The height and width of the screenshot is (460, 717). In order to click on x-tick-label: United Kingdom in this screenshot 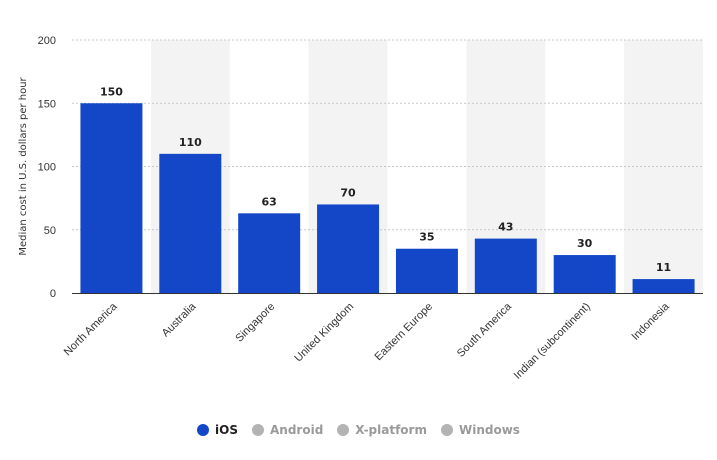, I will do `click(324, 333)`.